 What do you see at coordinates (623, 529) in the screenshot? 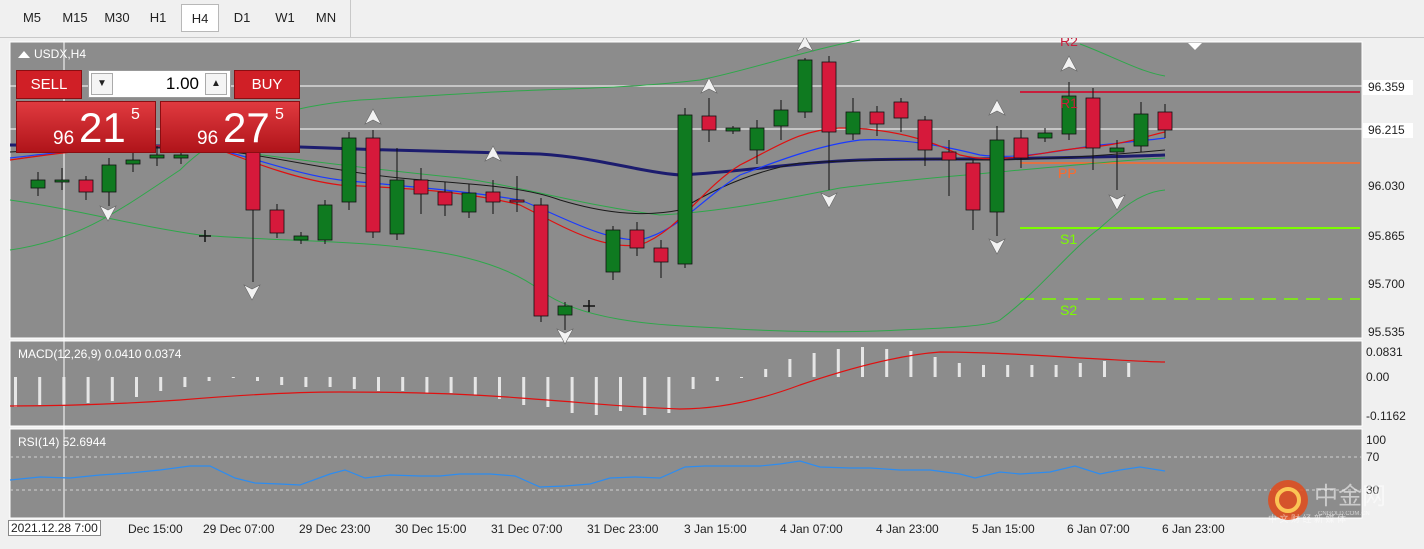
I see `time-axis-label: 31 Dec 23:00` at bounding box center [623, 529].